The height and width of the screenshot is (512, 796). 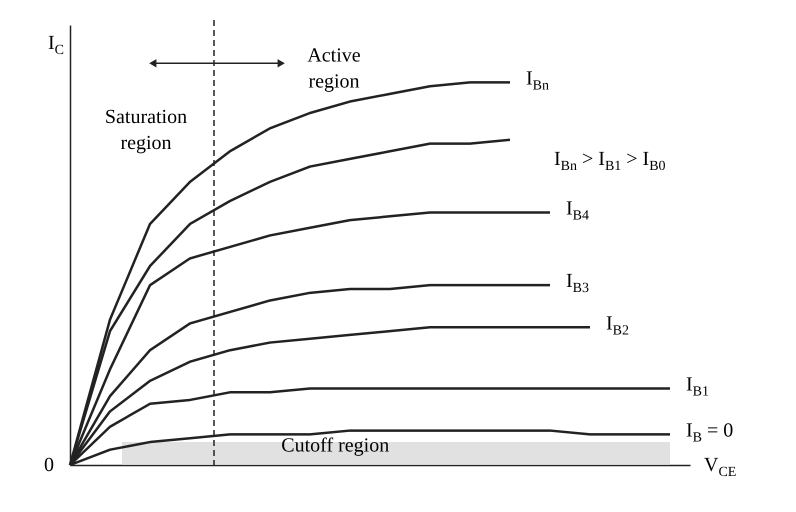 I want to click on annotation: Active region, so click(x=334, y=68).